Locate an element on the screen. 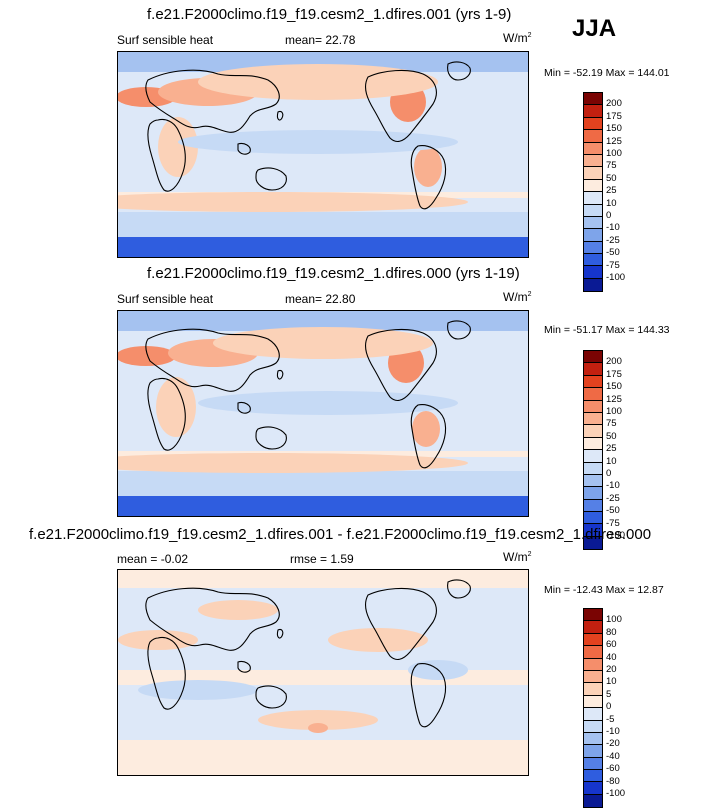 The height and width of the screenshot is (808, 717). panel-1-mean-label: mean= 22.78 is located at coordinates (320, 40).